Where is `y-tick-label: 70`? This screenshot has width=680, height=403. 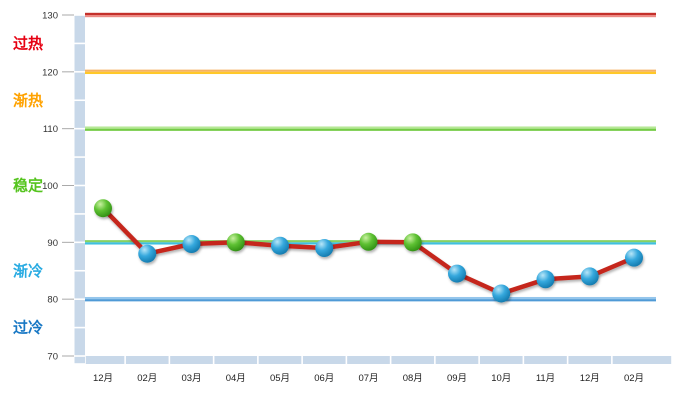 y-tick-label: 70 is located at coordinates (52, 357).